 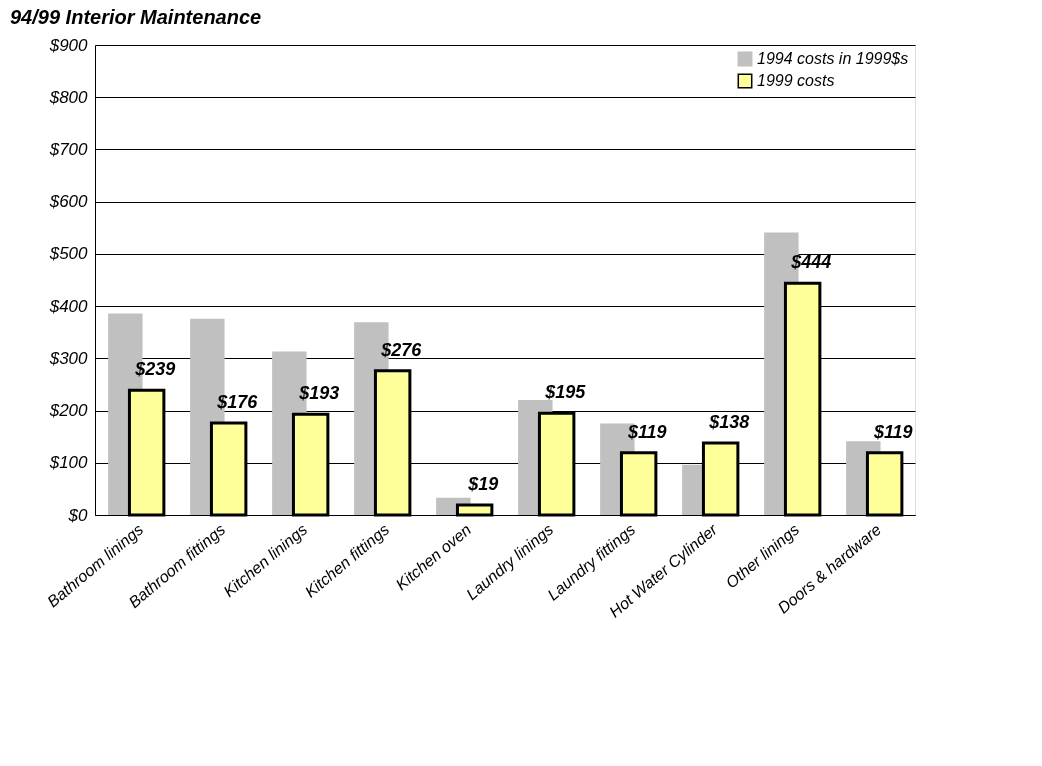 I want to click on y-tick-label: $800, so click(x=68, y=97).